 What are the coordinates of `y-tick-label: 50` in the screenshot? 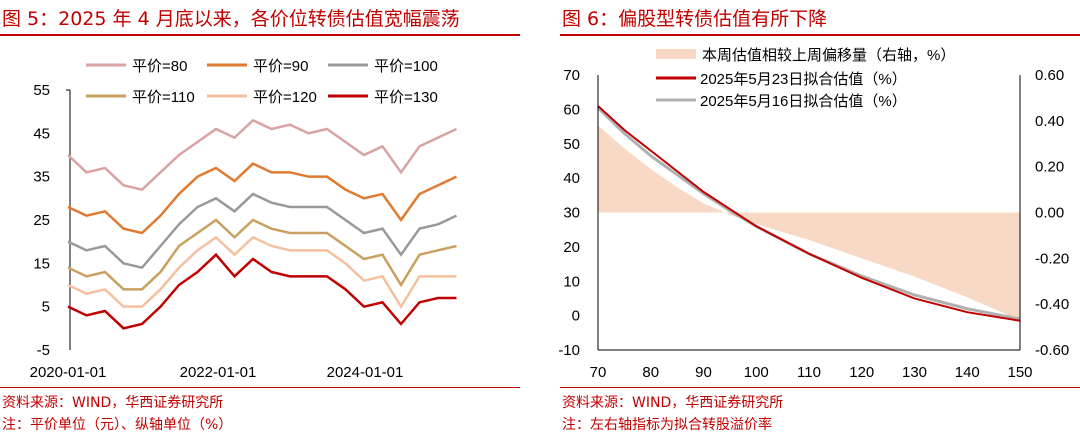 It's located at (571, 144).